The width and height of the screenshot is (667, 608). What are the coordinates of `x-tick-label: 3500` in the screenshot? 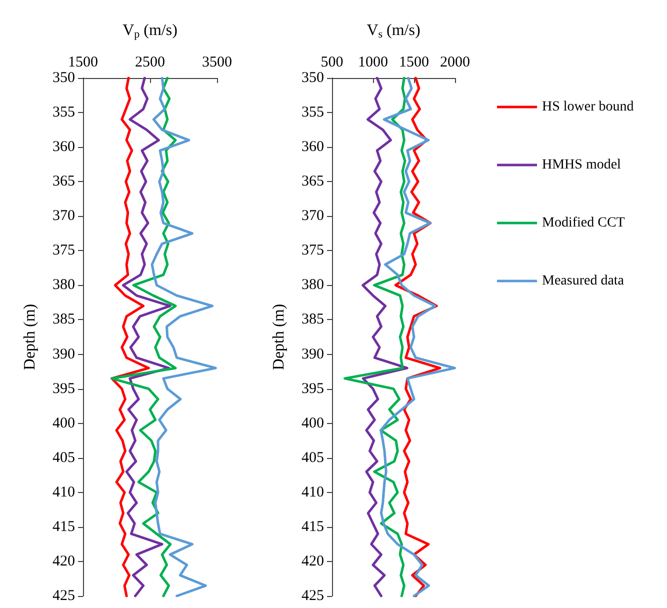 It's located at (217, 62).